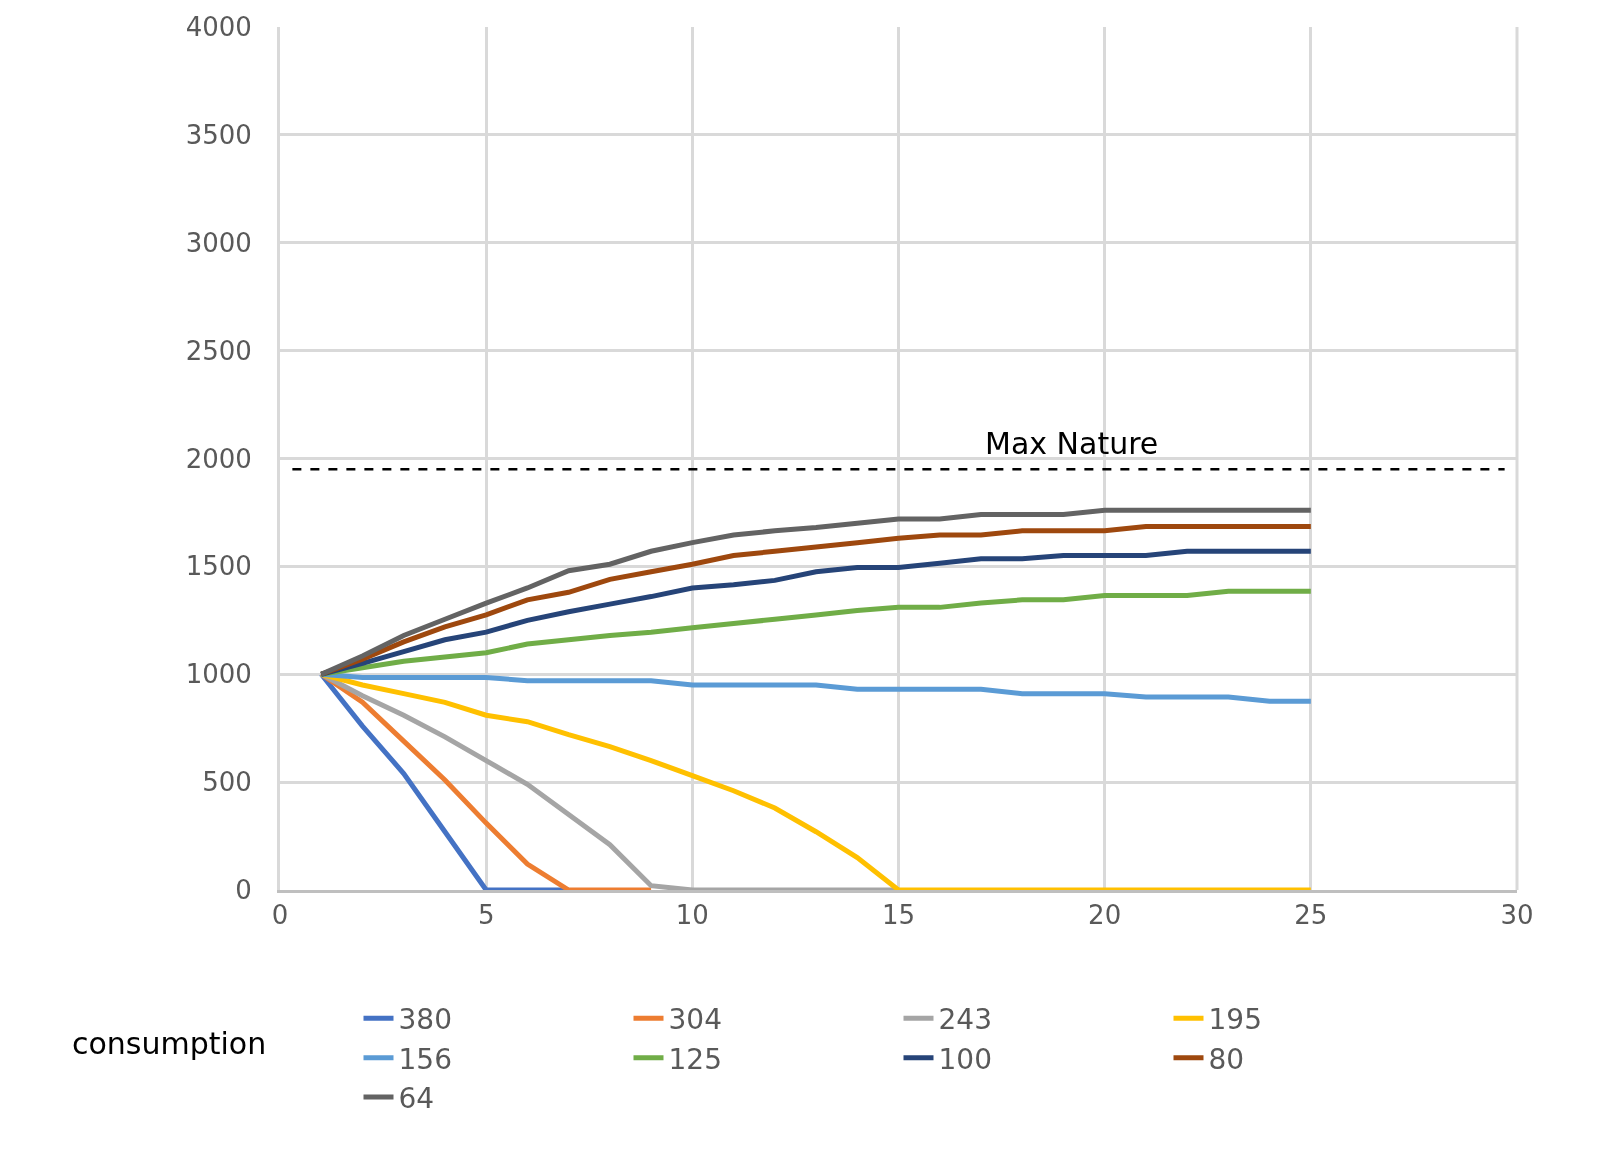  I want to click on legend-label: 100, so click(965, 1059).